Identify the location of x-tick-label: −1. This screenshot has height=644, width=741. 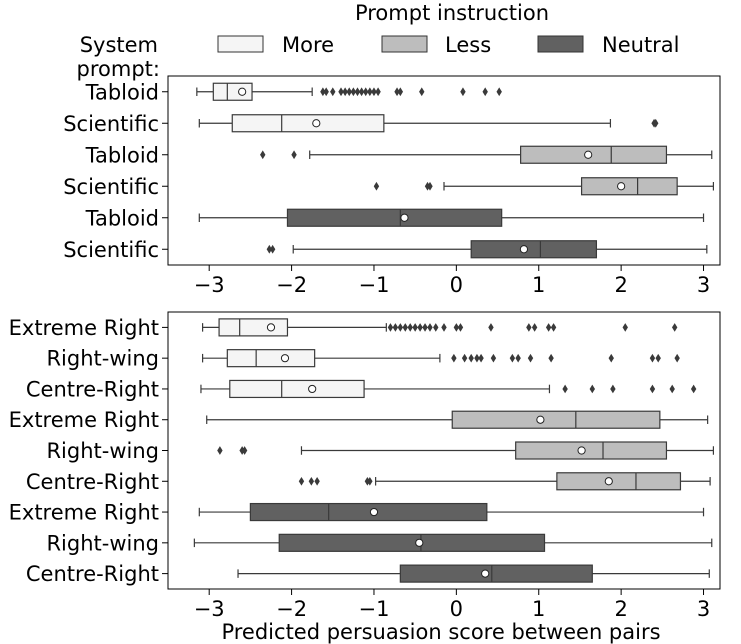
(373, 285).